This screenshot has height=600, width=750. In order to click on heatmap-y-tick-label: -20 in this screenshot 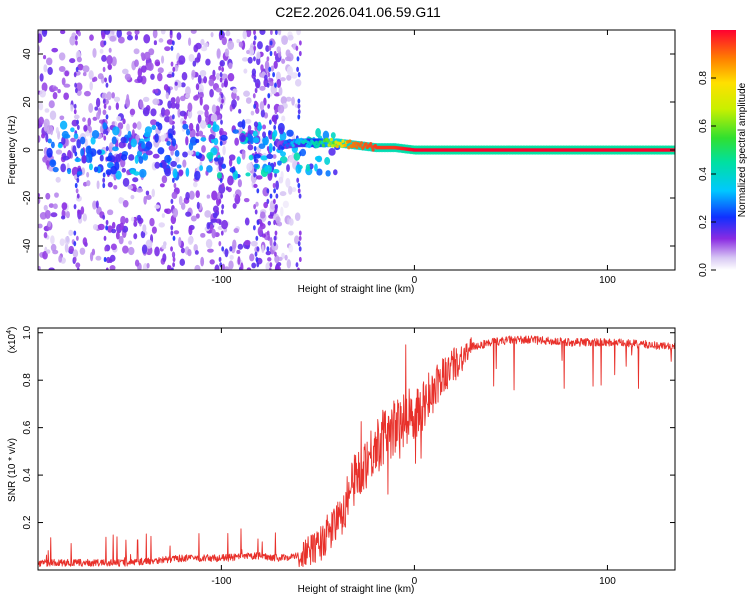, I will do `click(27, 197)`.